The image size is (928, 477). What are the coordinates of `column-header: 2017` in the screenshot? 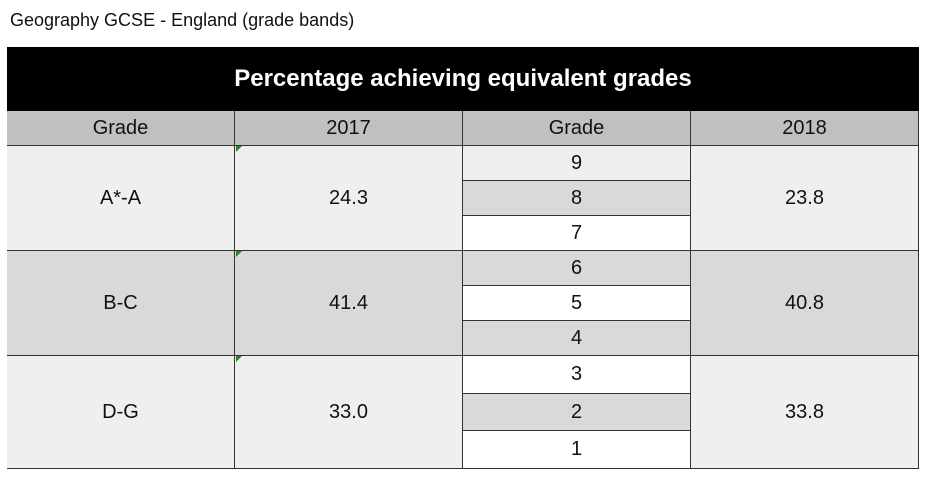 It's located at (349, 128).